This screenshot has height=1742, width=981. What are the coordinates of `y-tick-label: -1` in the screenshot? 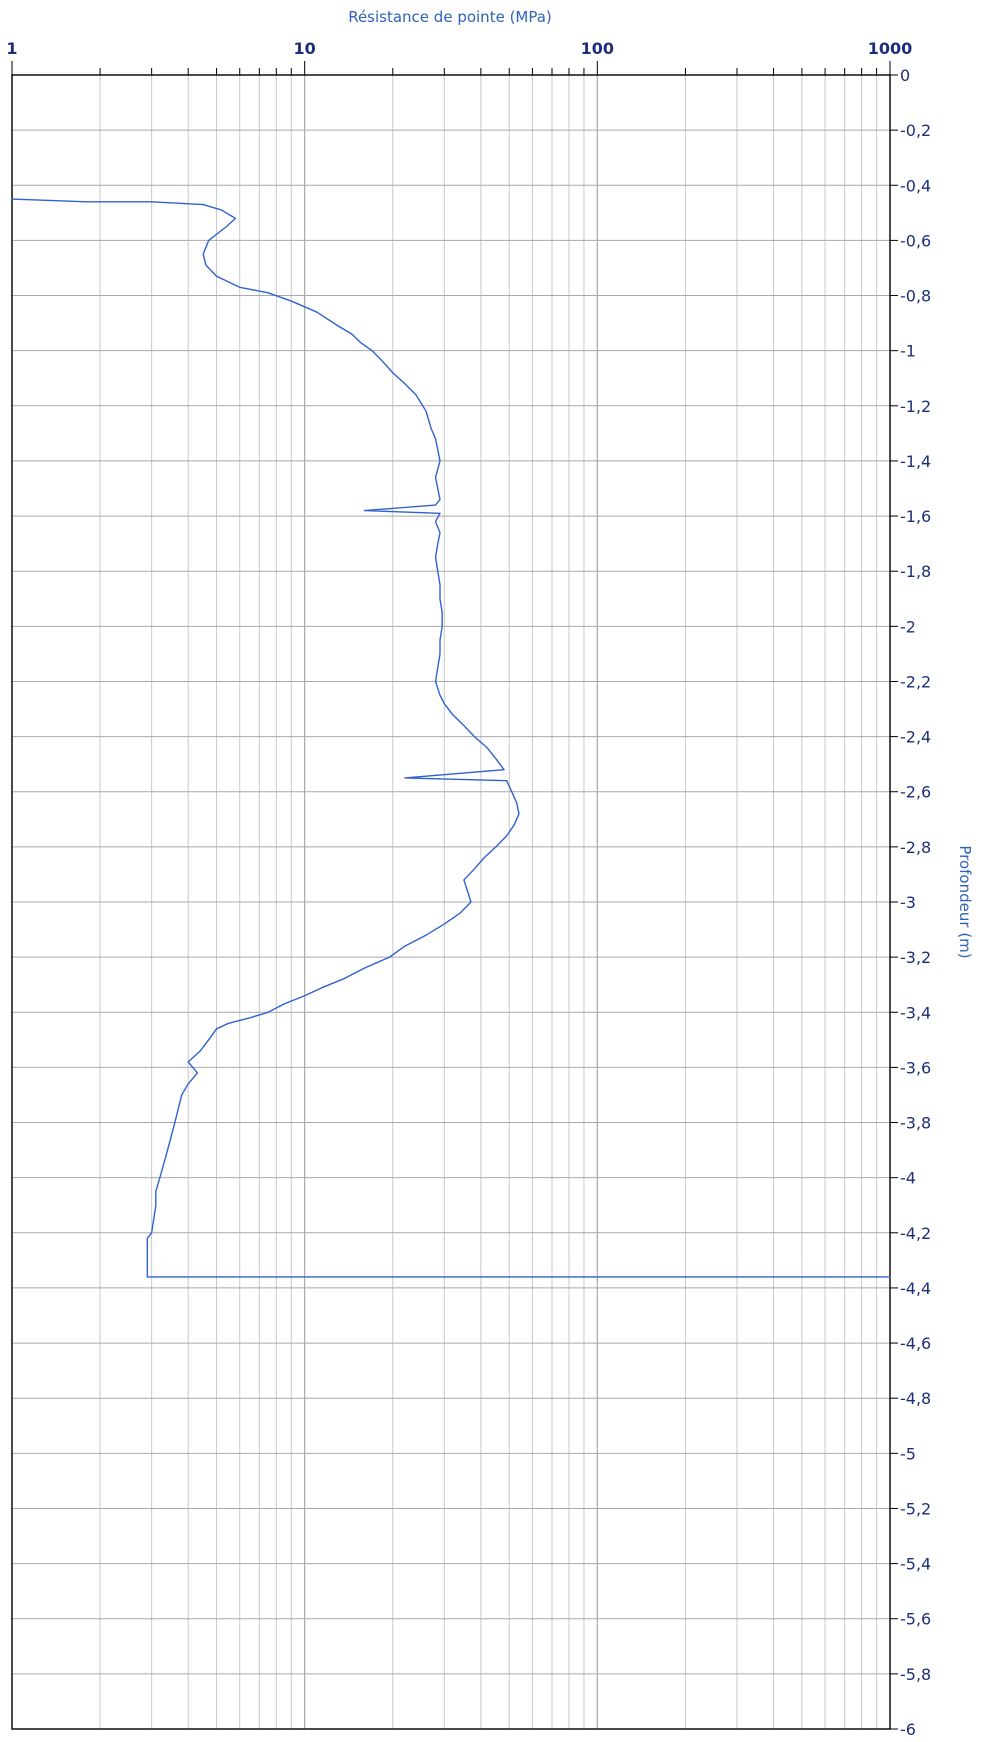 It's located at (908, 351).